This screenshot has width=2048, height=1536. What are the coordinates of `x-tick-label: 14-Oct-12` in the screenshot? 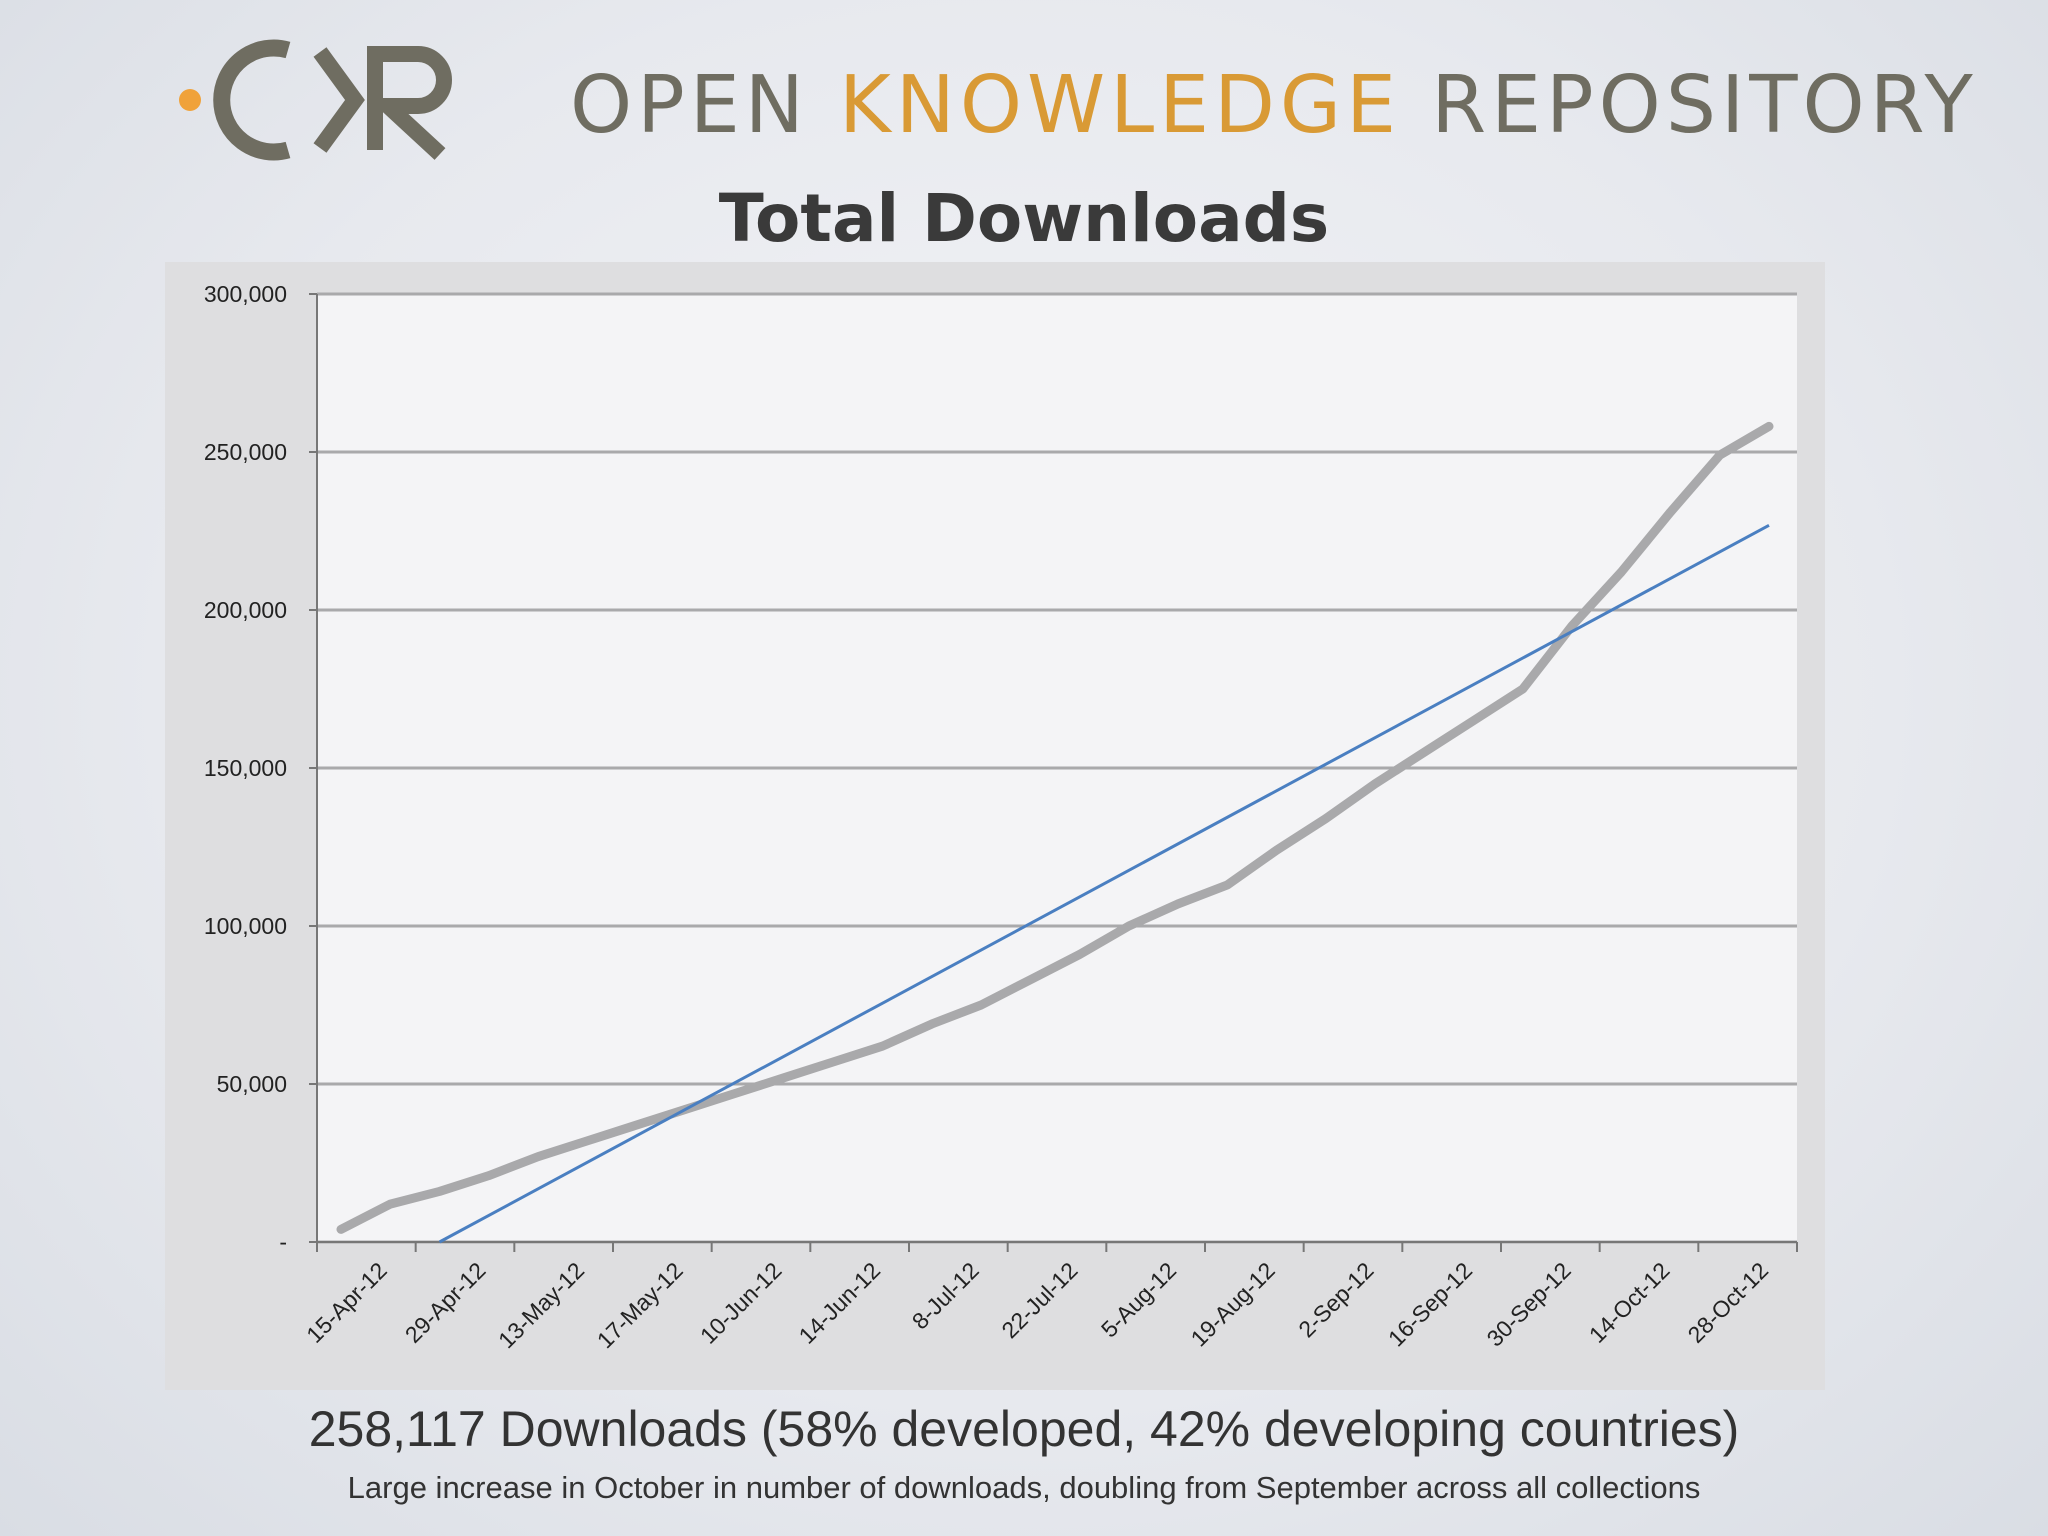 It's located at (1629, 1302).